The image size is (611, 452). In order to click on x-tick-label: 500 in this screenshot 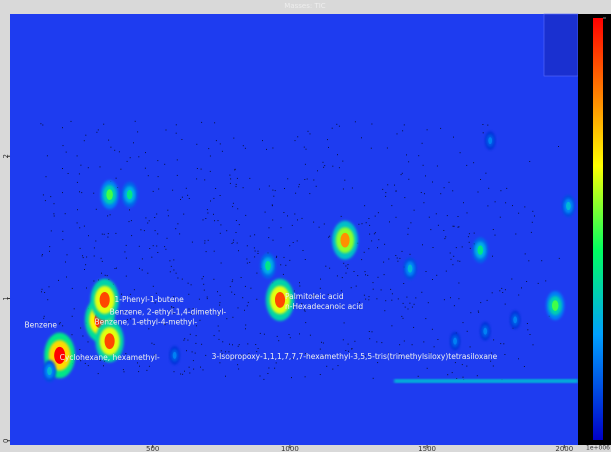, I will do `click(152, 448)`.